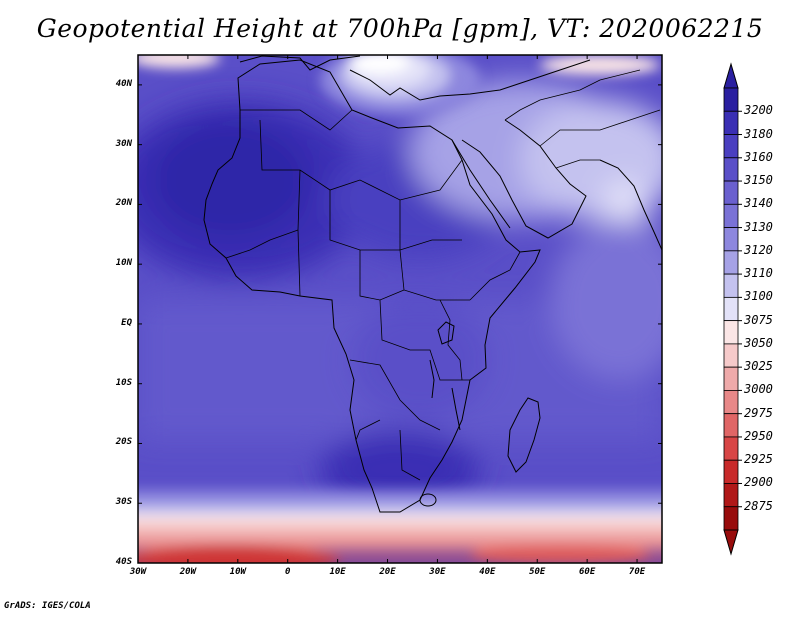 This screenshot has width=800, height=618. I want to click on lat-tick-label: 10S, so click(123, 382).